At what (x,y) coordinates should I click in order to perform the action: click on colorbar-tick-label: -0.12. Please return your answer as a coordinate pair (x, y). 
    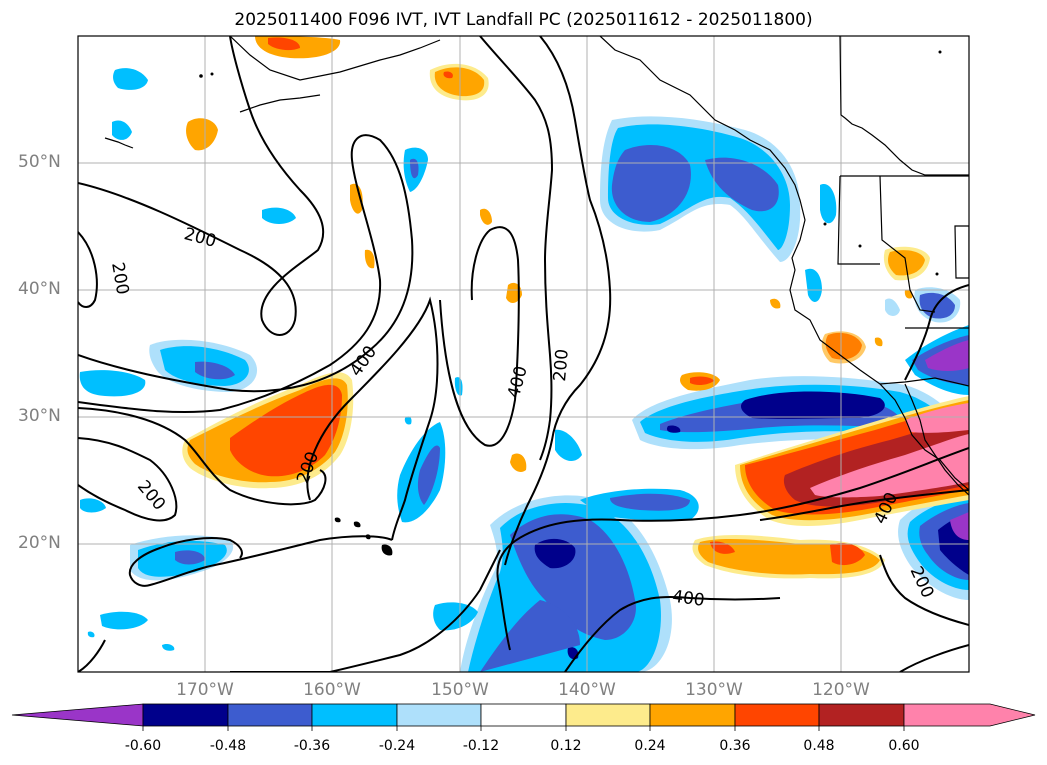
    Looking at the image, I should click on (481, 746).